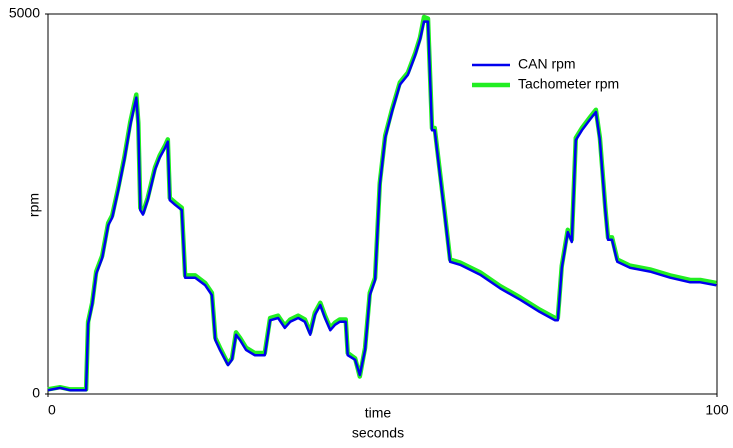 The height and width of the screenshot is (448, 733). Describe the element at coordinates (34, 205) in the screenshot. I see `y-axis-label: rpm` at that location.